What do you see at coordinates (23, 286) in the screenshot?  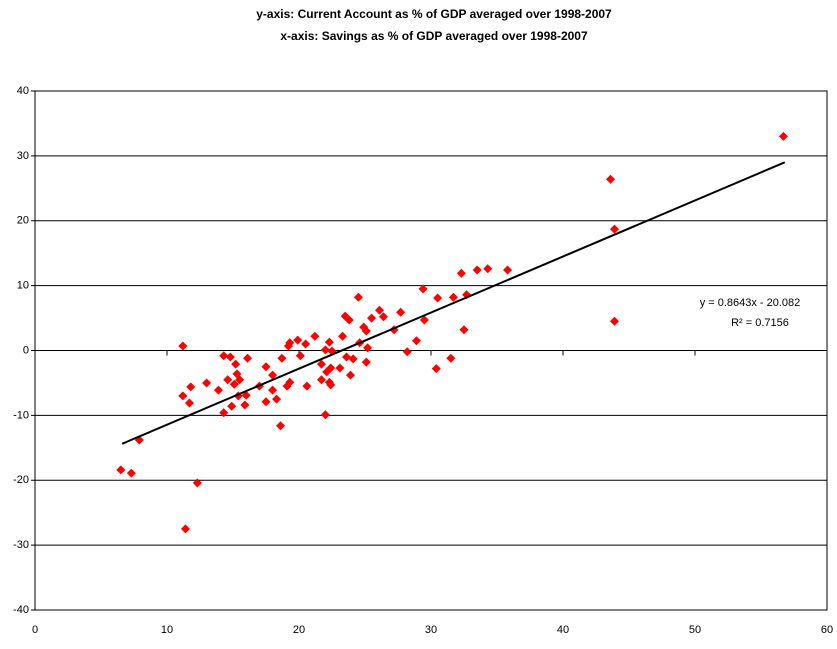 I see `y-tick-label: 10` at bounding box center [23, 286].